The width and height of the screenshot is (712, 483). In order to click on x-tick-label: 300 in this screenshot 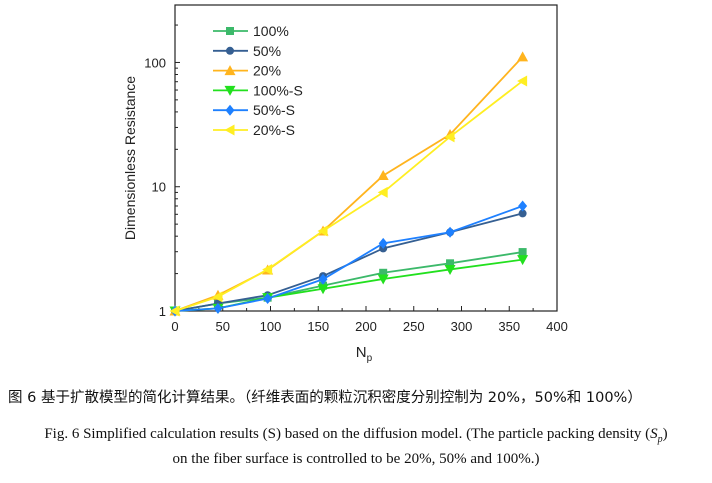, I will do `click(462, 326)`.